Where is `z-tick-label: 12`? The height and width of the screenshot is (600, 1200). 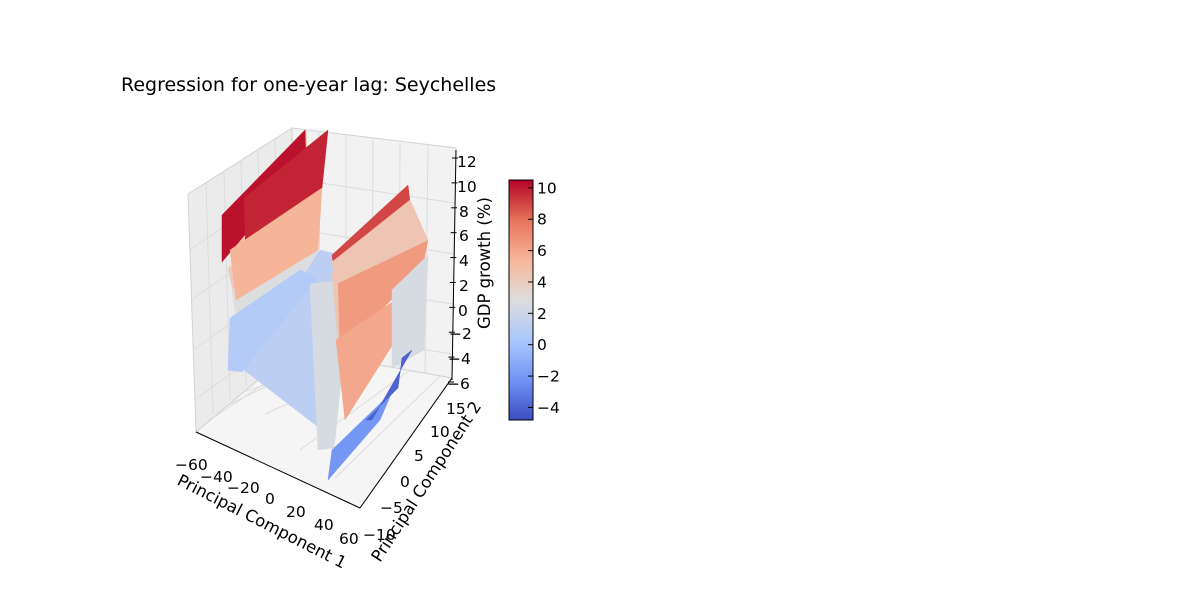 z-tick-label: 12 is located at coordinates (467, 162).